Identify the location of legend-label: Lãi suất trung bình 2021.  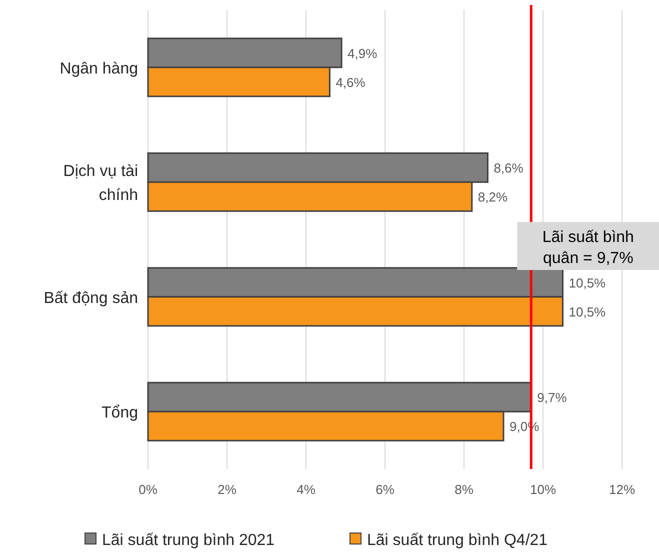
(188, 540).